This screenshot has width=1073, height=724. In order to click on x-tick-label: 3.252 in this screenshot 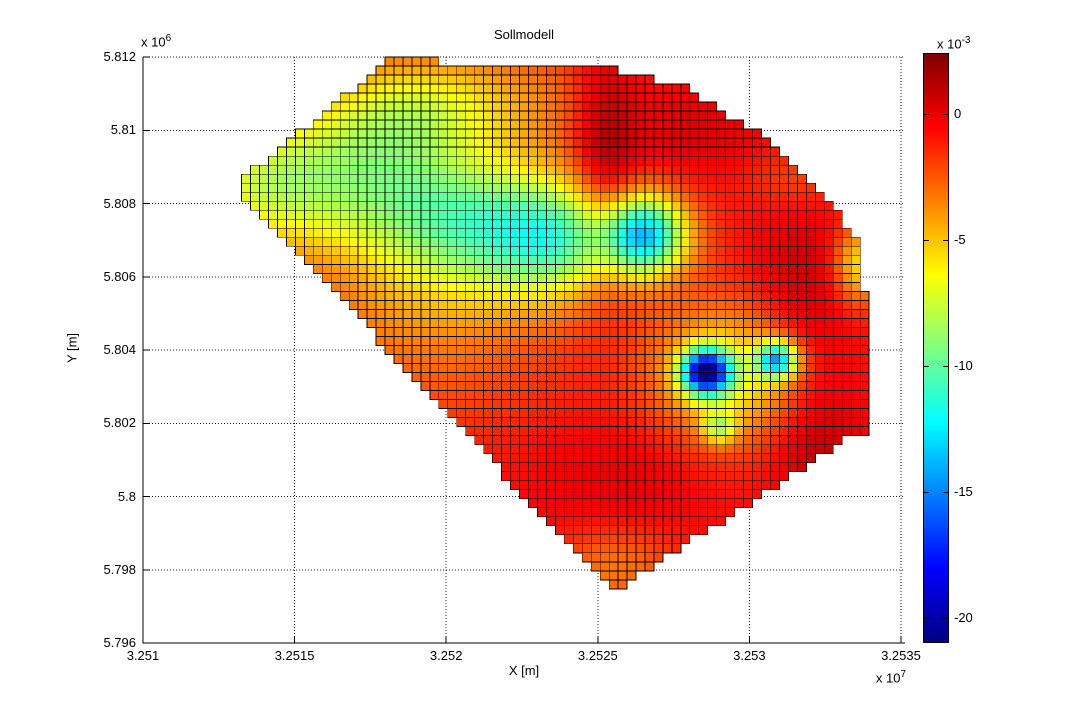, I will do `click(446, 655)`.